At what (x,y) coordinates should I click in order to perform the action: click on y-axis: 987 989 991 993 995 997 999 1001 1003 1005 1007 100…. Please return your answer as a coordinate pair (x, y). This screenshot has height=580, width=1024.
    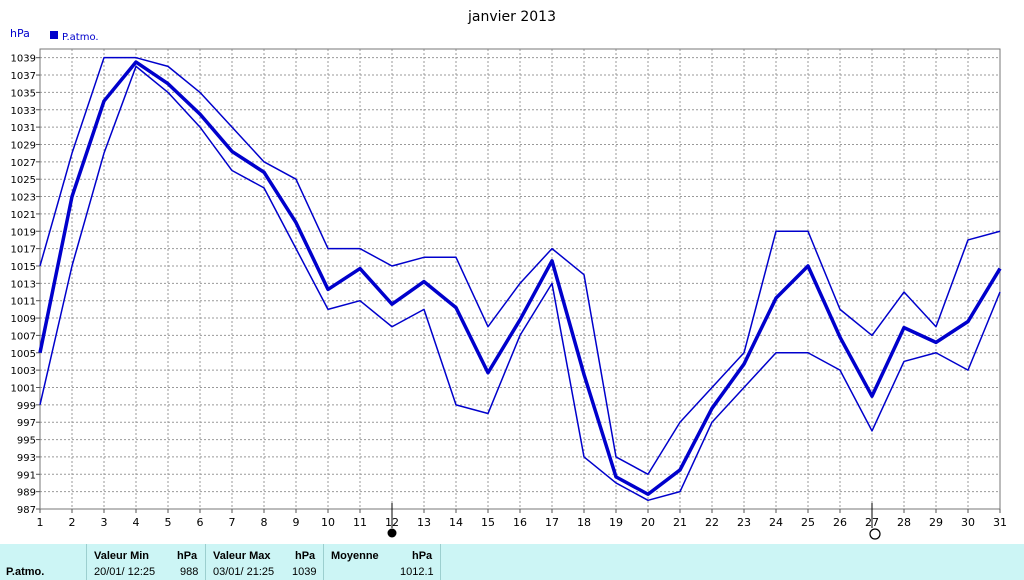
    Looking at the image, I should click on (25, 285).